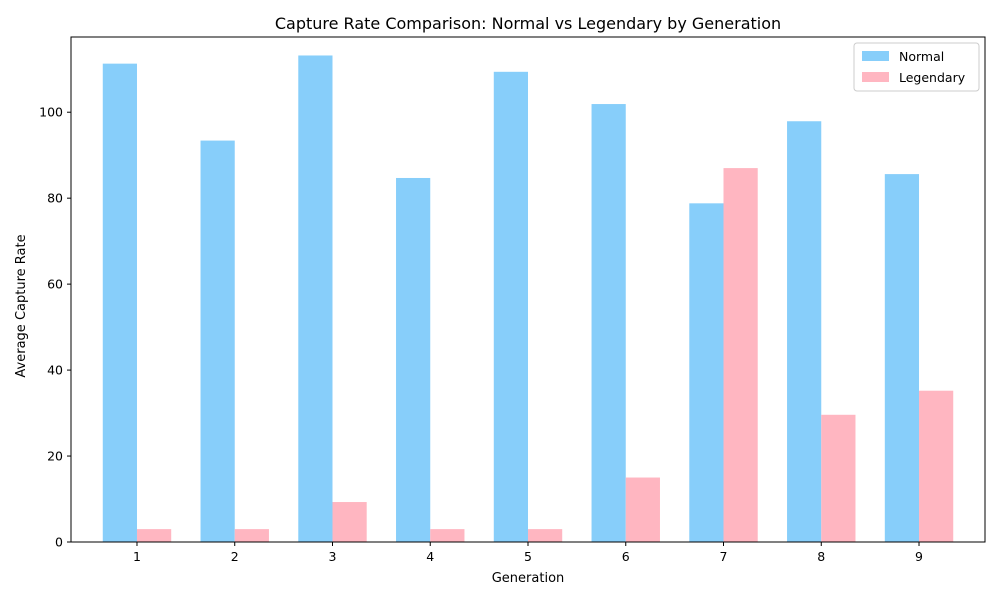  I want to click on legend: Normal Legendary, so click(916, 67).